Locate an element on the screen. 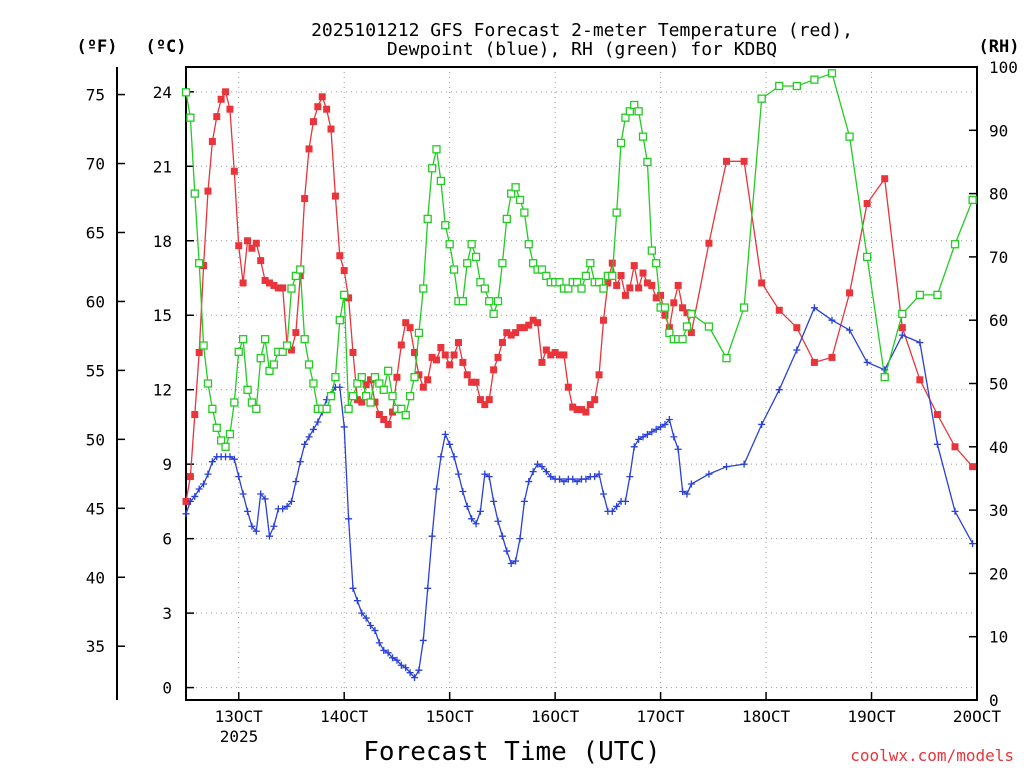 The height and width of the screenshot is (768, 1024). rh-tick-label: 30 is located at coordinates (998, 510).